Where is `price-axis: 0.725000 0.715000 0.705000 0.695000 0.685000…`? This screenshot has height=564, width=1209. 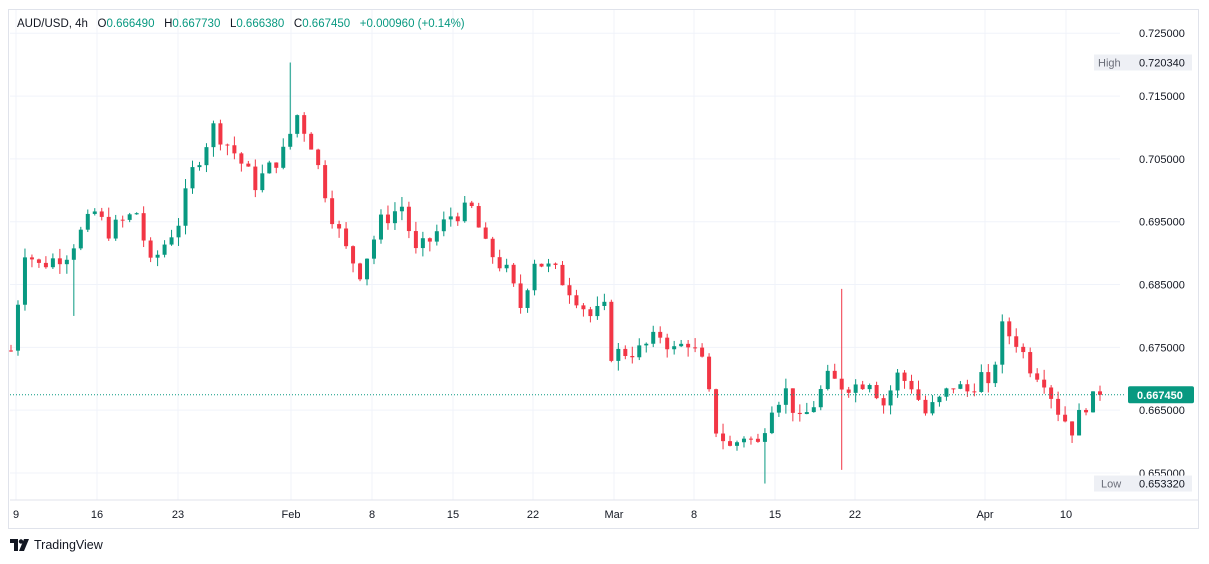
price-axis: 0.725000 0.715000 0.705000 0.695000 0.685000… is located at coordinates (1162, 254).